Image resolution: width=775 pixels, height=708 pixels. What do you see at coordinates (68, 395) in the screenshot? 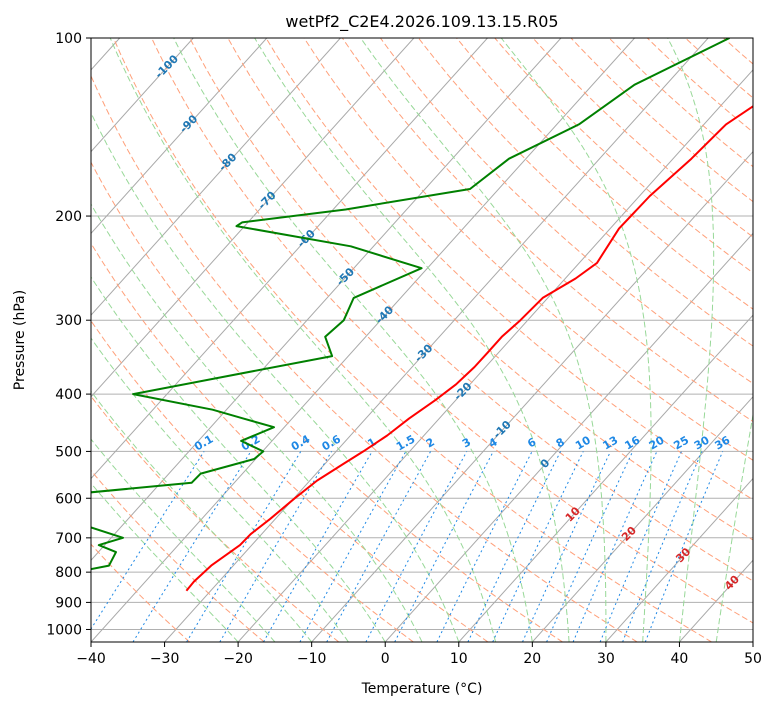
I see `y-tick-label: 400` at bounding box center [68, 395].